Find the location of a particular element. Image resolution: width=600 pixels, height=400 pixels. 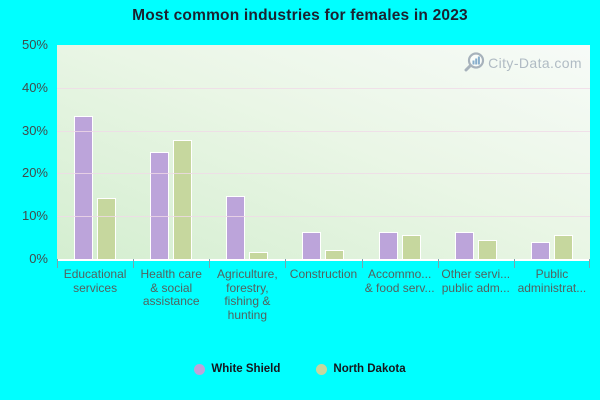

watermark-text: City-Data.com is located at coordinates (535, 62).